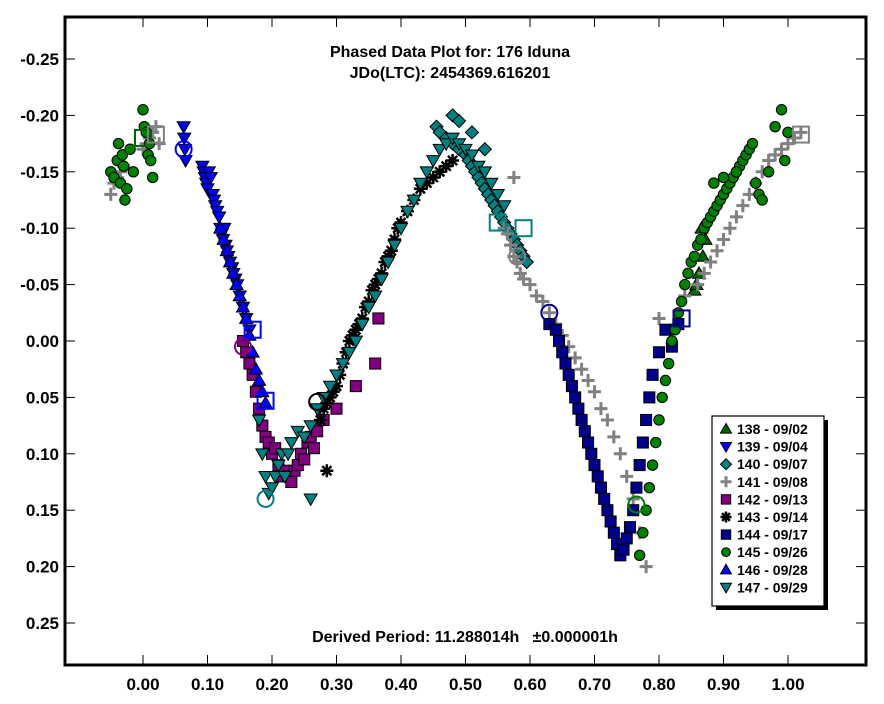 The height and width of the screenshot is (704, 884). What do you see at coordinates (450, 73) in the screenshot?
I see `chart-subtitle: JDo(LTC): 2454369.616201` at bounding box center [450, 73].